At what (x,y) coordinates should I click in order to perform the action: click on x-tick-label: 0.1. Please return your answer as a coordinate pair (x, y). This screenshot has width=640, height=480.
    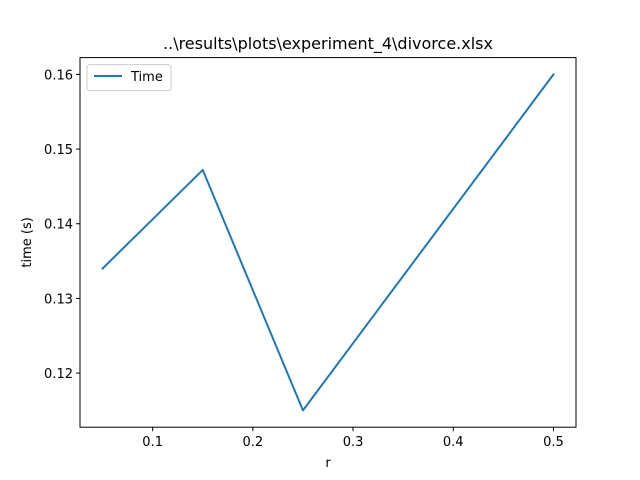
    Looking at the image, I should click on (152, 442).